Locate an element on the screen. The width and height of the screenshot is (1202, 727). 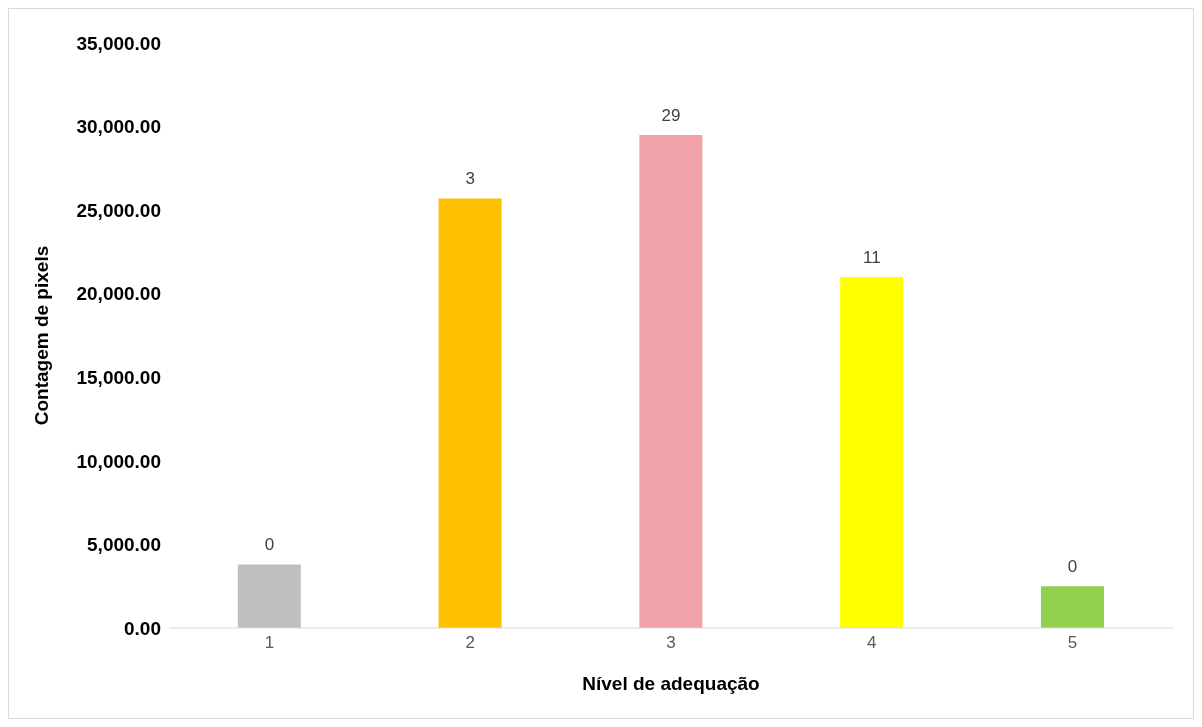
y-tick-label: 20,000.00 is located at coordinates (118, 294).